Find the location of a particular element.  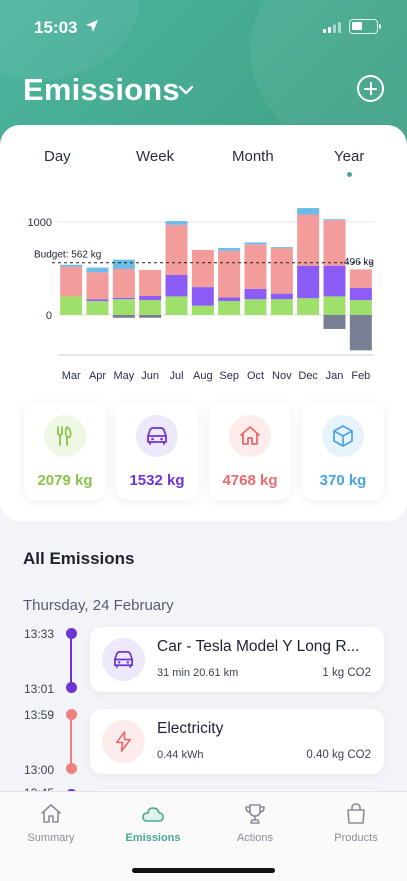

tab-products: Products is located at coordinates (356, 827).